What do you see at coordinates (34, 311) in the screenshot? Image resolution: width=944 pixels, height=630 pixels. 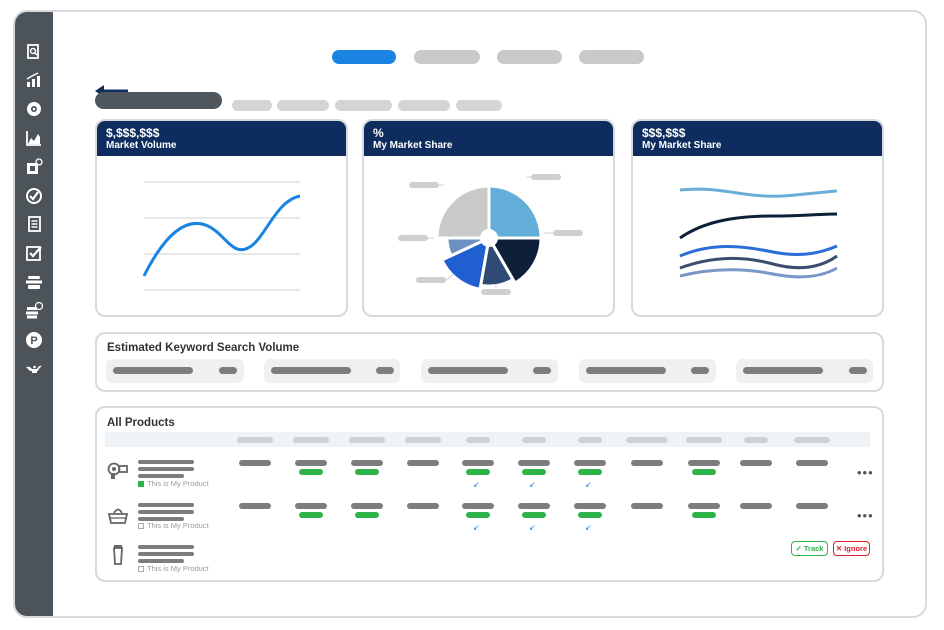 I see `alert-stack-icon` at bounding box center [34, 311].